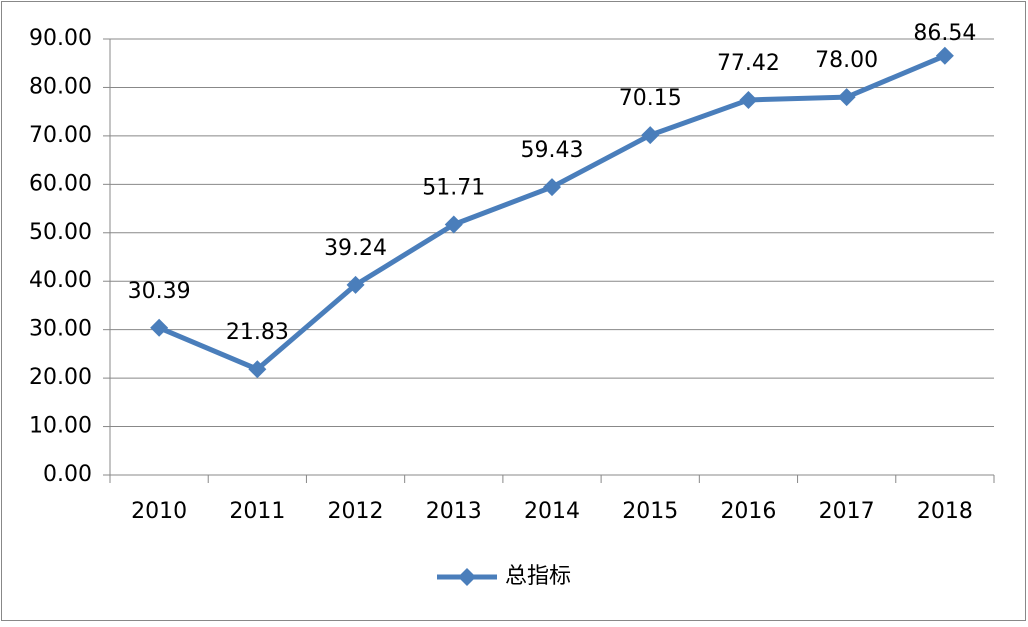 The height and width of the screenshot is (627, 1028). I want to click on x-tick-label: 2011, so click(257, 511).